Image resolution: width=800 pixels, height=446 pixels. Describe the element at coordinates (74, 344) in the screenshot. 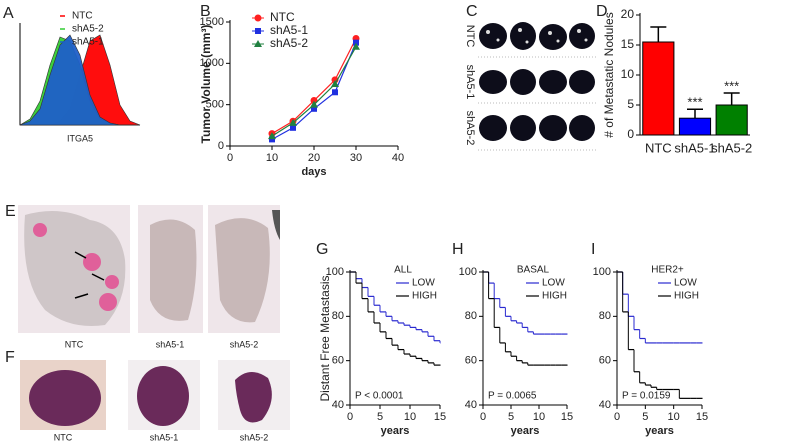

I see `image-label: NTC` at that location.